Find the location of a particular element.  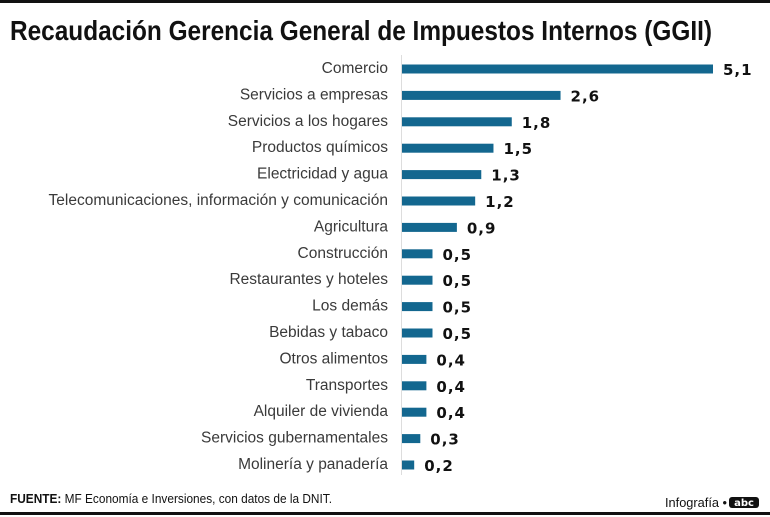

bar-row: Otros alimentos 0,4 is located at coordinates (372, 359).